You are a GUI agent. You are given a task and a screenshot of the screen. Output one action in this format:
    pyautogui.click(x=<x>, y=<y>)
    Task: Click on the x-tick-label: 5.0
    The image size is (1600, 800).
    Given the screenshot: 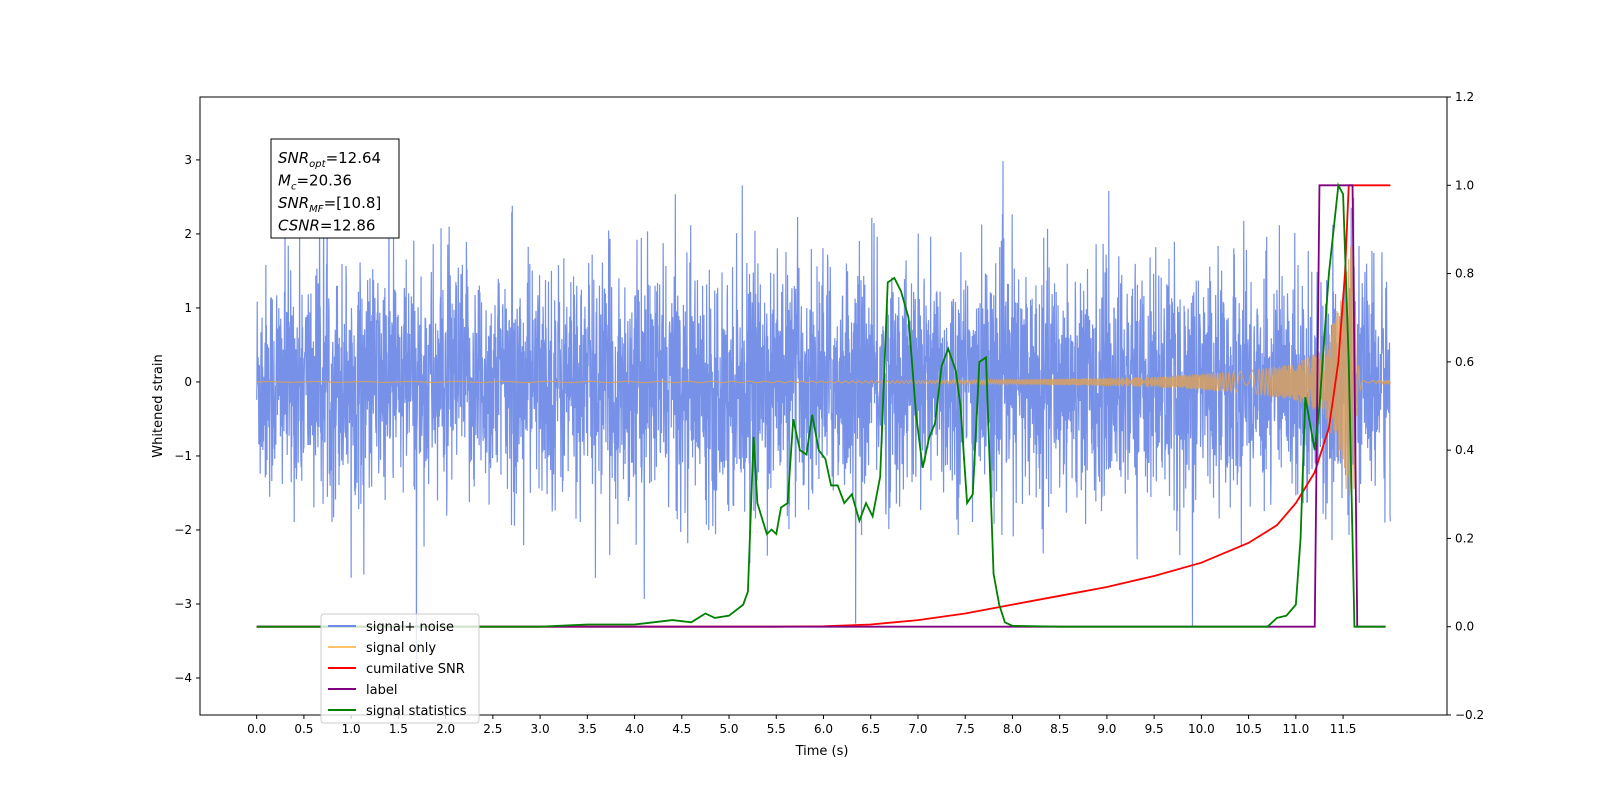 What is the action you would take?
    pyautogui.click(x=728, y=729)
    